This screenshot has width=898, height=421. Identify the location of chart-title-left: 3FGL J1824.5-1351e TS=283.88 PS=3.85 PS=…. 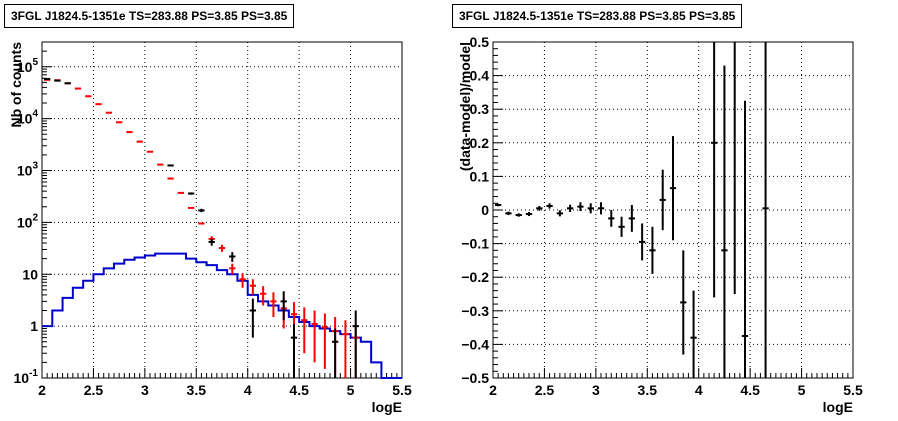
(149, 16).